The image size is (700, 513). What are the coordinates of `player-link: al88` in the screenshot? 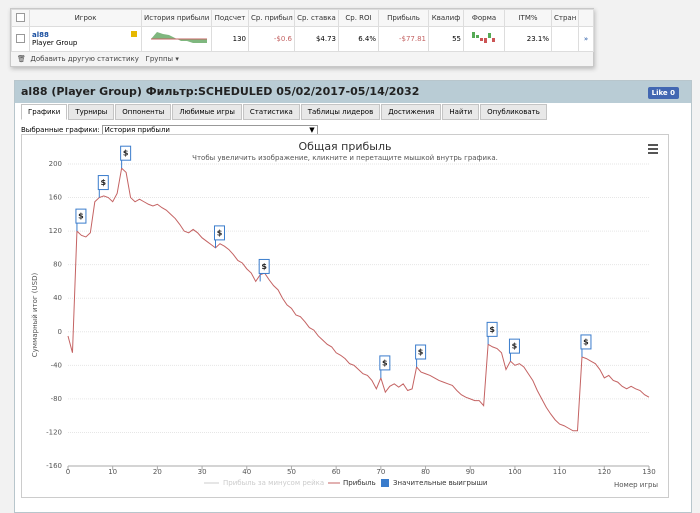 It's located at (40, 35).